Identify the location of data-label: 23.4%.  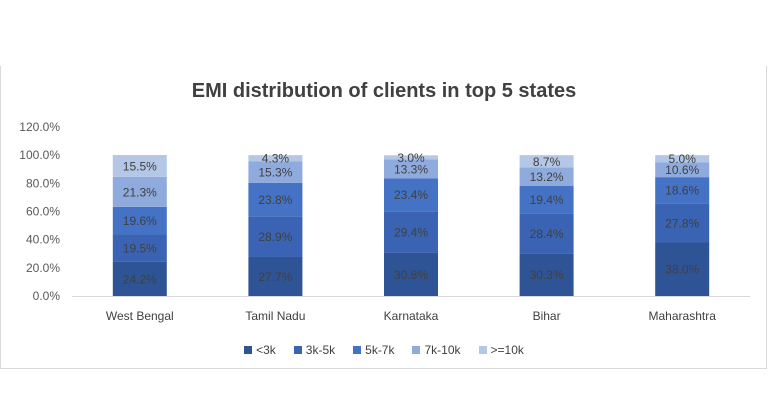
(411, 195).